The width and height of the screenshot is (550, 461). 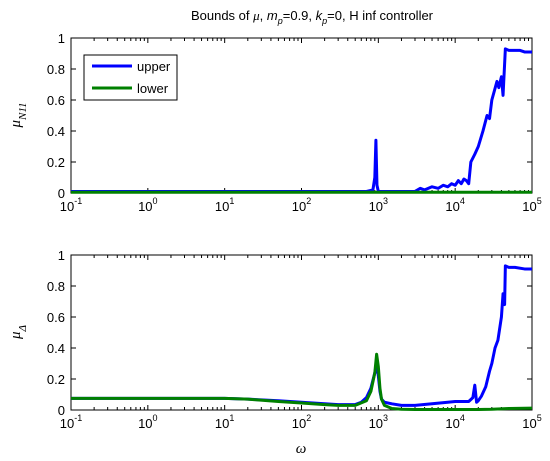 I want to click on legend-label-upper: upper, so click(x=154, y=66).